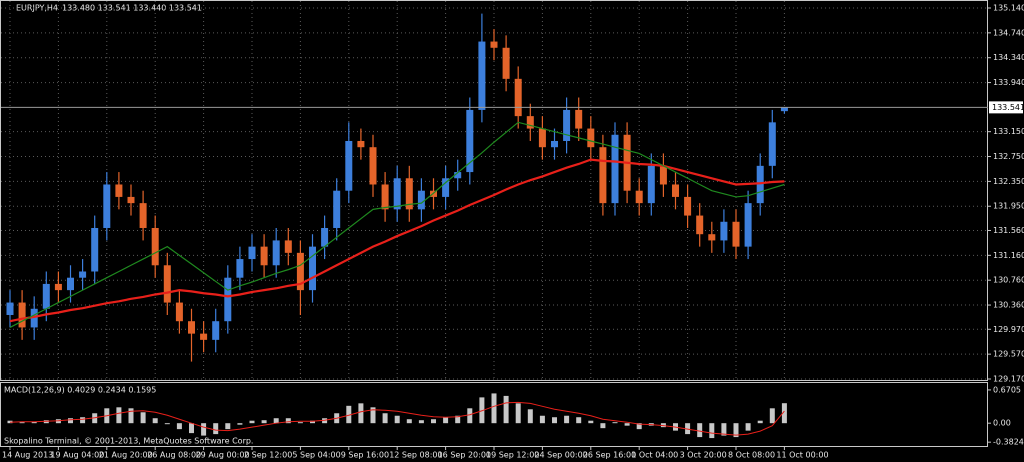 Image resolution: width=1024 pixels, height=462 pixels. I want to click on y-tick-label: 131.560, so click(1008, 230).